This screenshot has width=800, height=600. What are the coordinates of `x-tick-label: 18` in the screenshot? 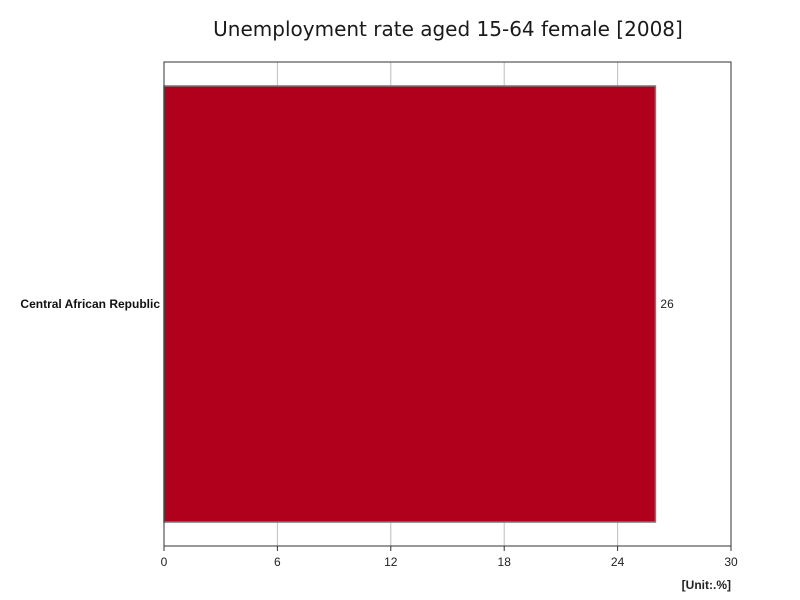 It's located at (505, 562).